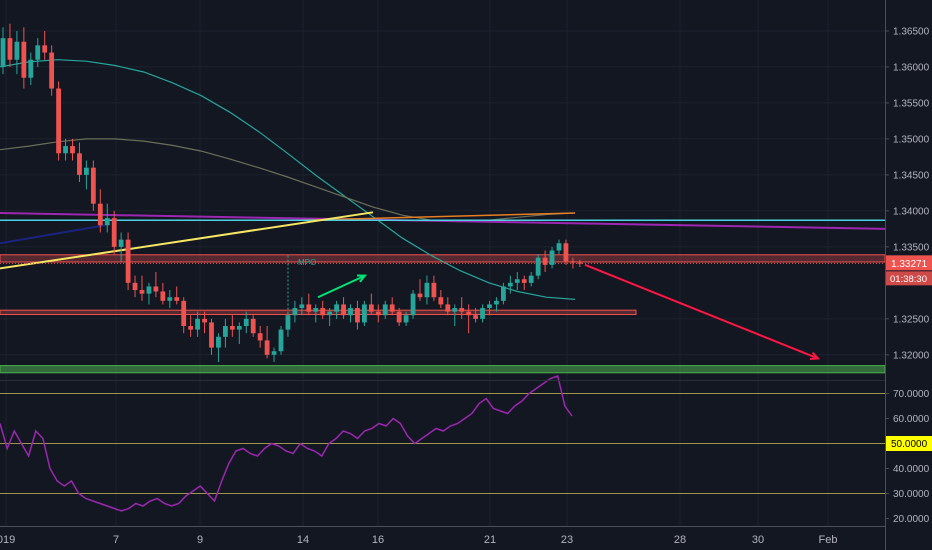  I want to click on oscillator-axis-tick-label: 30.0000, so click(911, 494).